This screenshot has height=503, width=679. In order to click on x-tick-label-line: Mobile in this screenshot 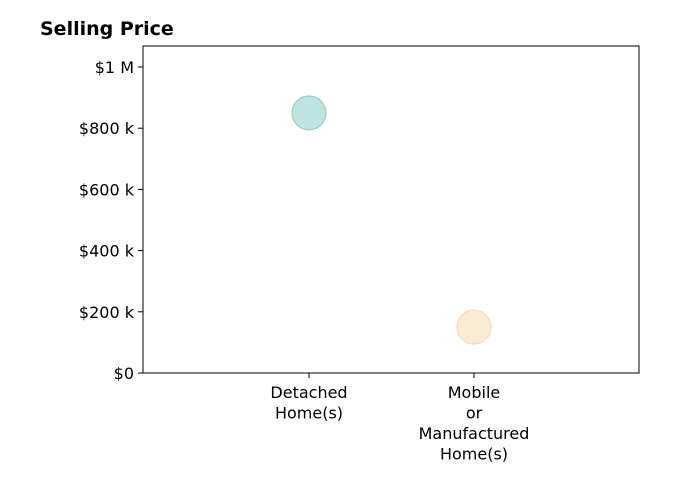, I will do `click(474, 392)`.